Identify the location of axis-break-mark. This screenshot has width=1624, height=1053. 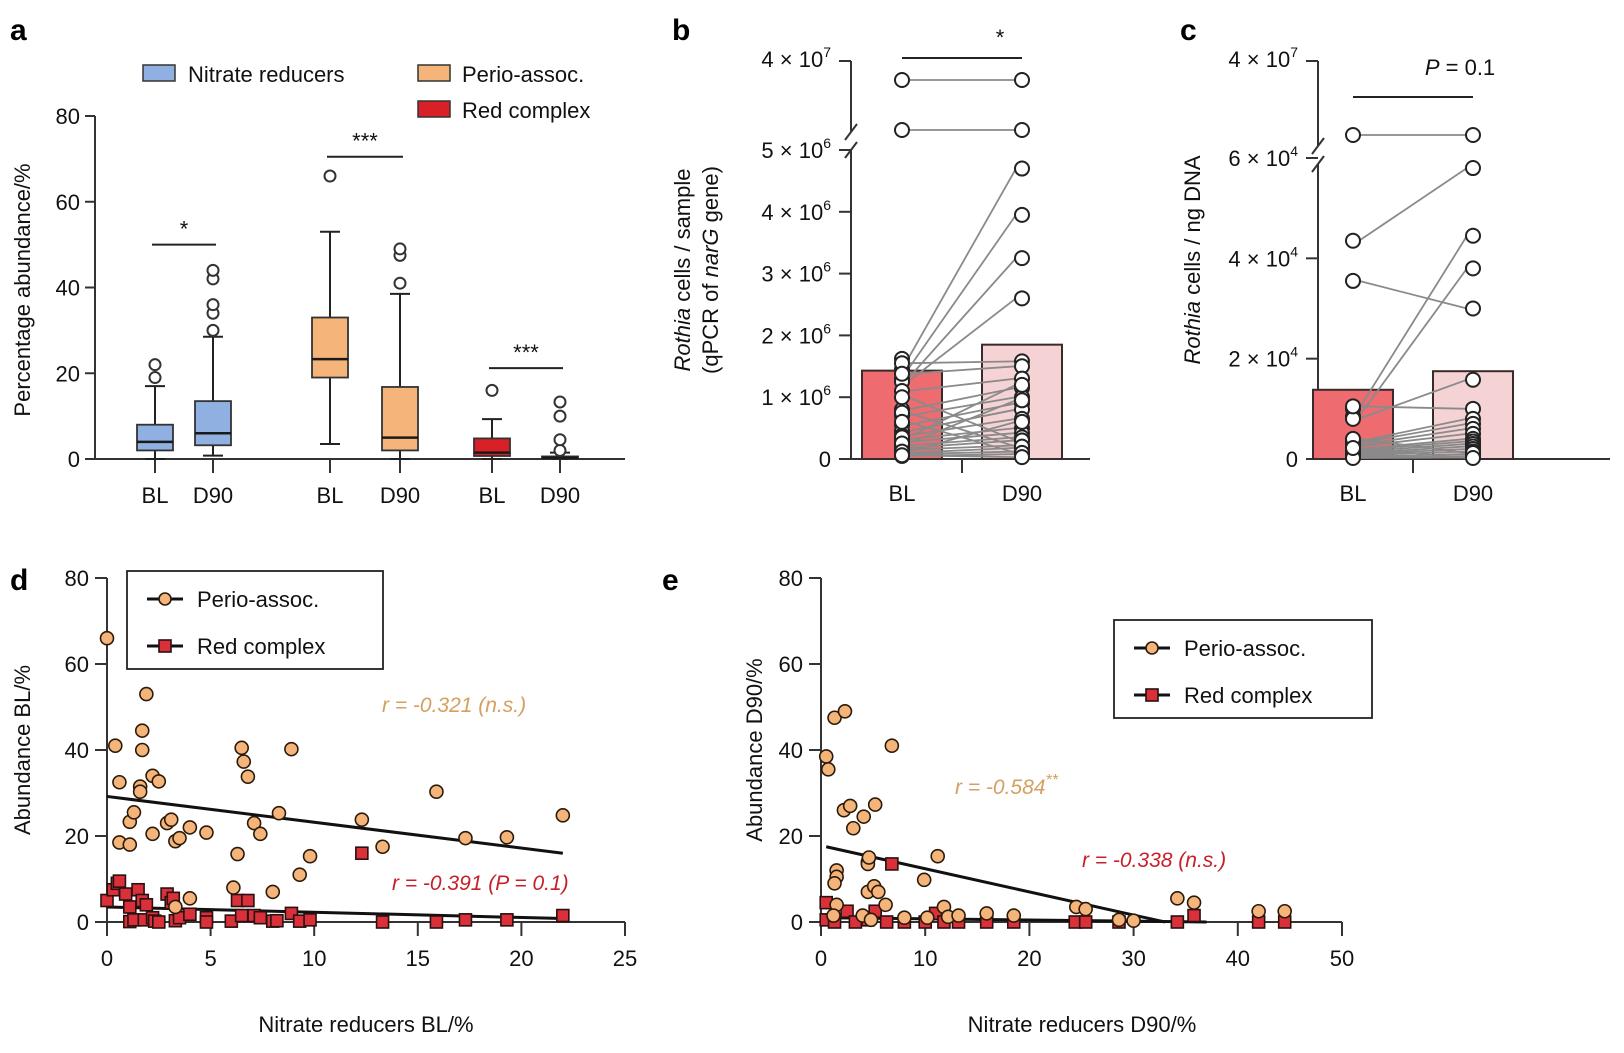
(1318, 146).